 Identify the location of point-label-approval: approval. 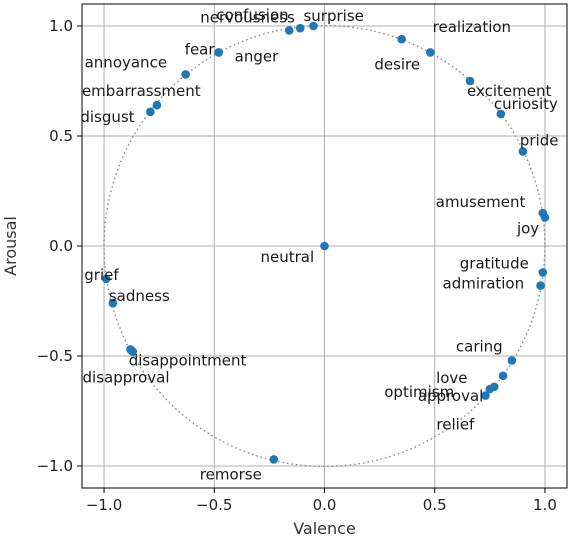
(451, 396).